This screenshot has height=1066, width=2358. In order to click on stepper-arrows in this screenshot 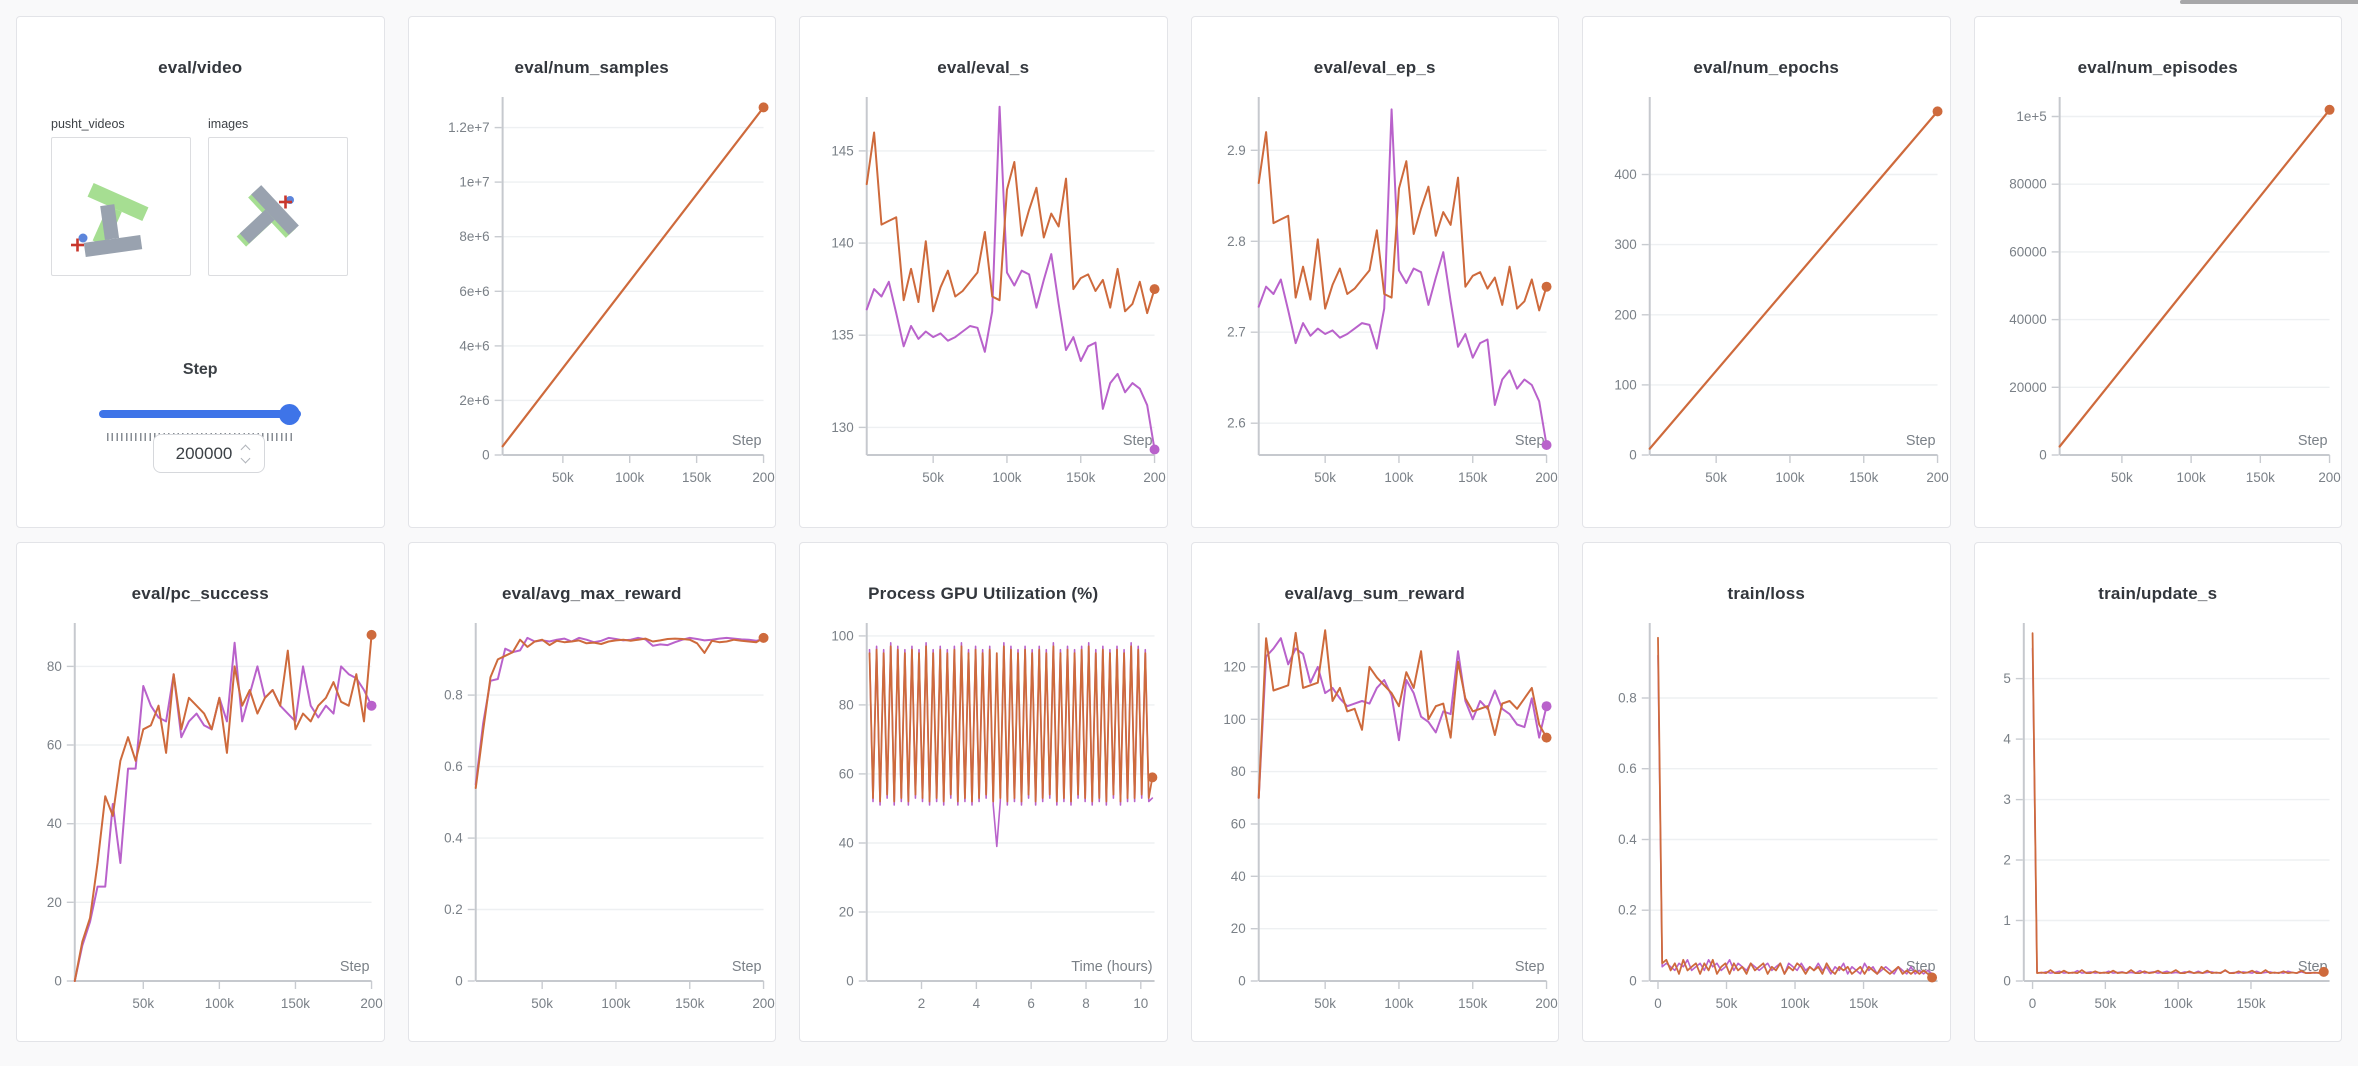, I will do `click(245, 453)`.